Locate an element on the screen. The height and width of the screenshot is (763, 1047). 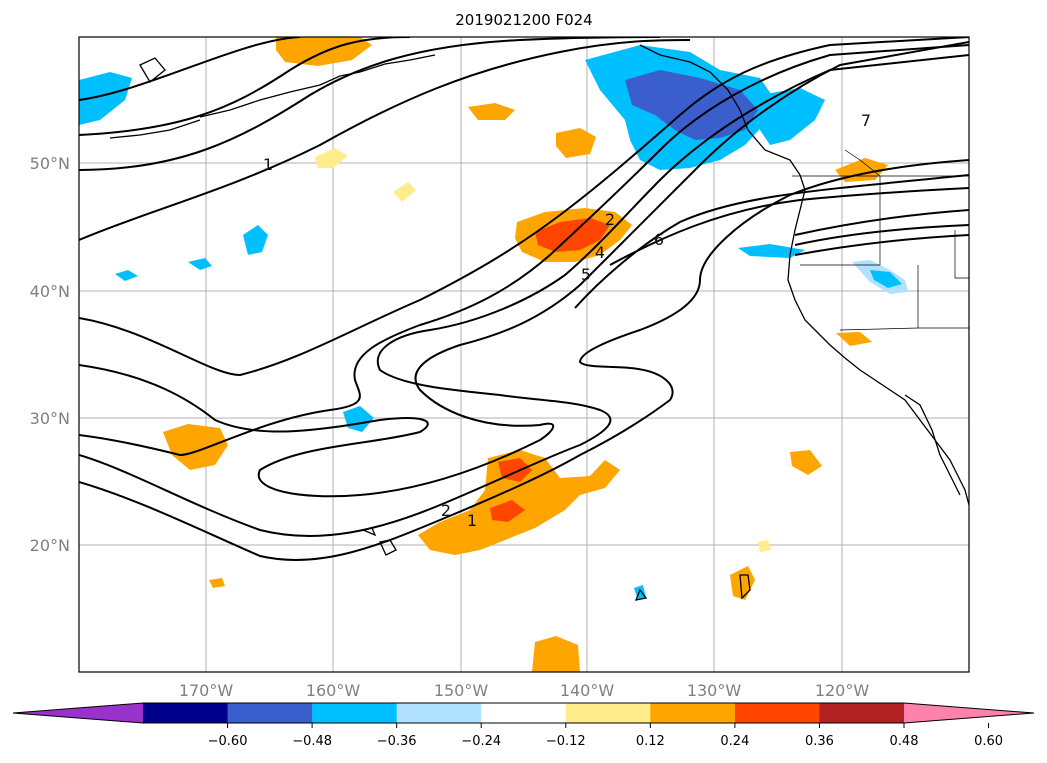
colorbar-tick-label: 0.12 is located at coordinates (650, 741).